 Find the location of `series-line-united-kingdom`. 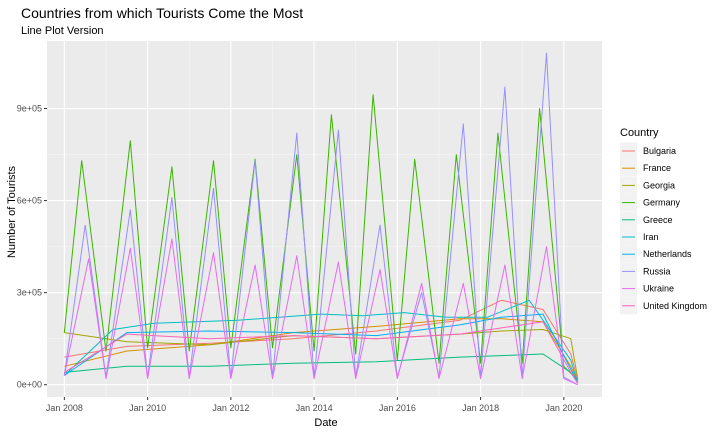

series-line-united-kingdom is located at coordinates (321, 352).